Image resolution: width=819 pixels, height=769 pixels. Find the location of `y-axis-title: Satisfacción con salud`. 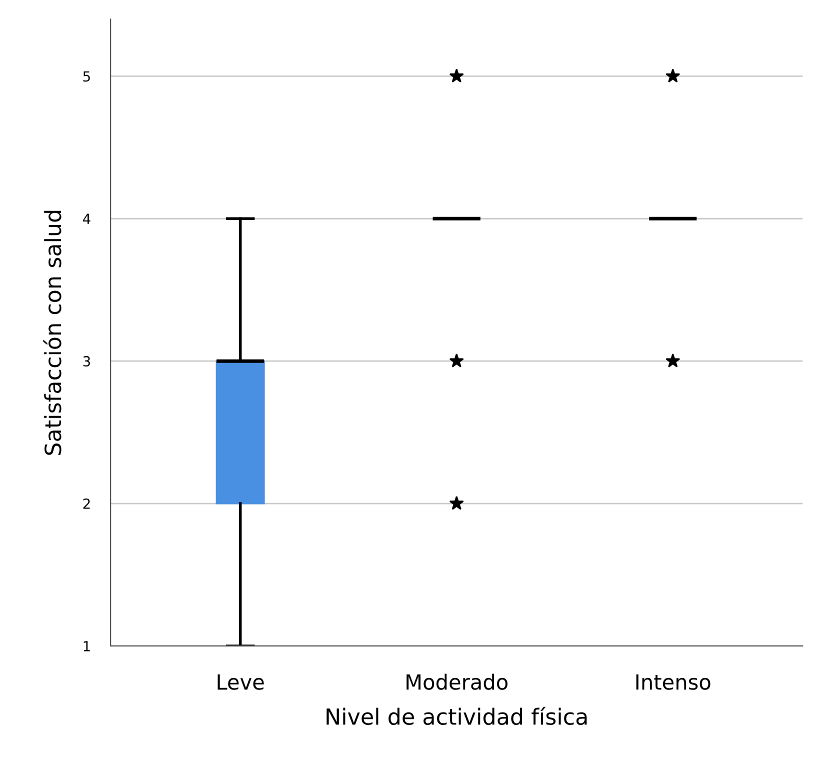

y-axis-title: Satisfacción con salud is located at coordinates (52, 332).